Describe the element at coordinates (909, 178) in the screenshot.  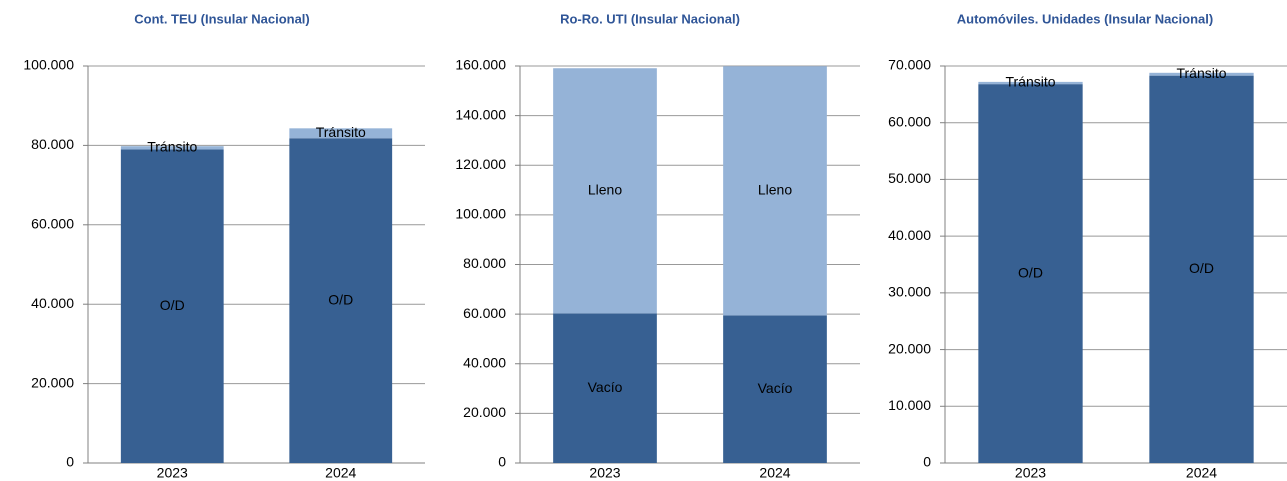
I see `y-tick-label: 50.000` at that location.